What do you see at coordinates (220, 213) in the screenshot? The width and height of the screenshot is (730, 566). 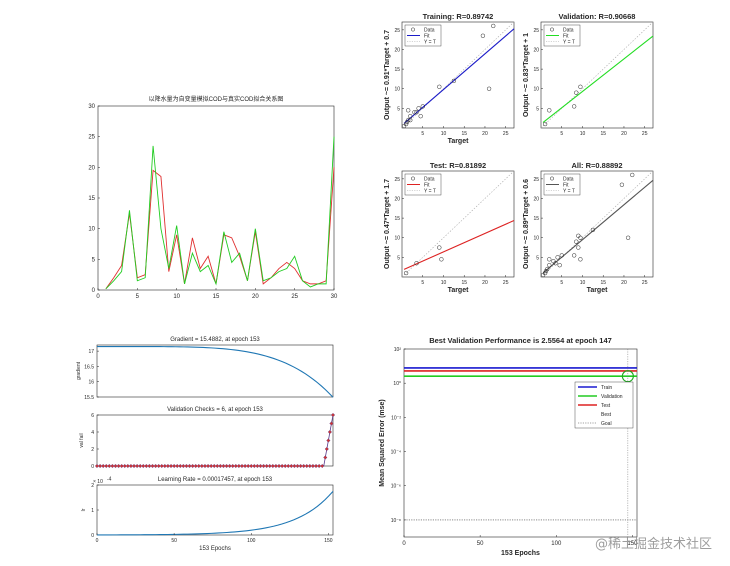 I see `cod-series-real` at bounding box center [220, 213].